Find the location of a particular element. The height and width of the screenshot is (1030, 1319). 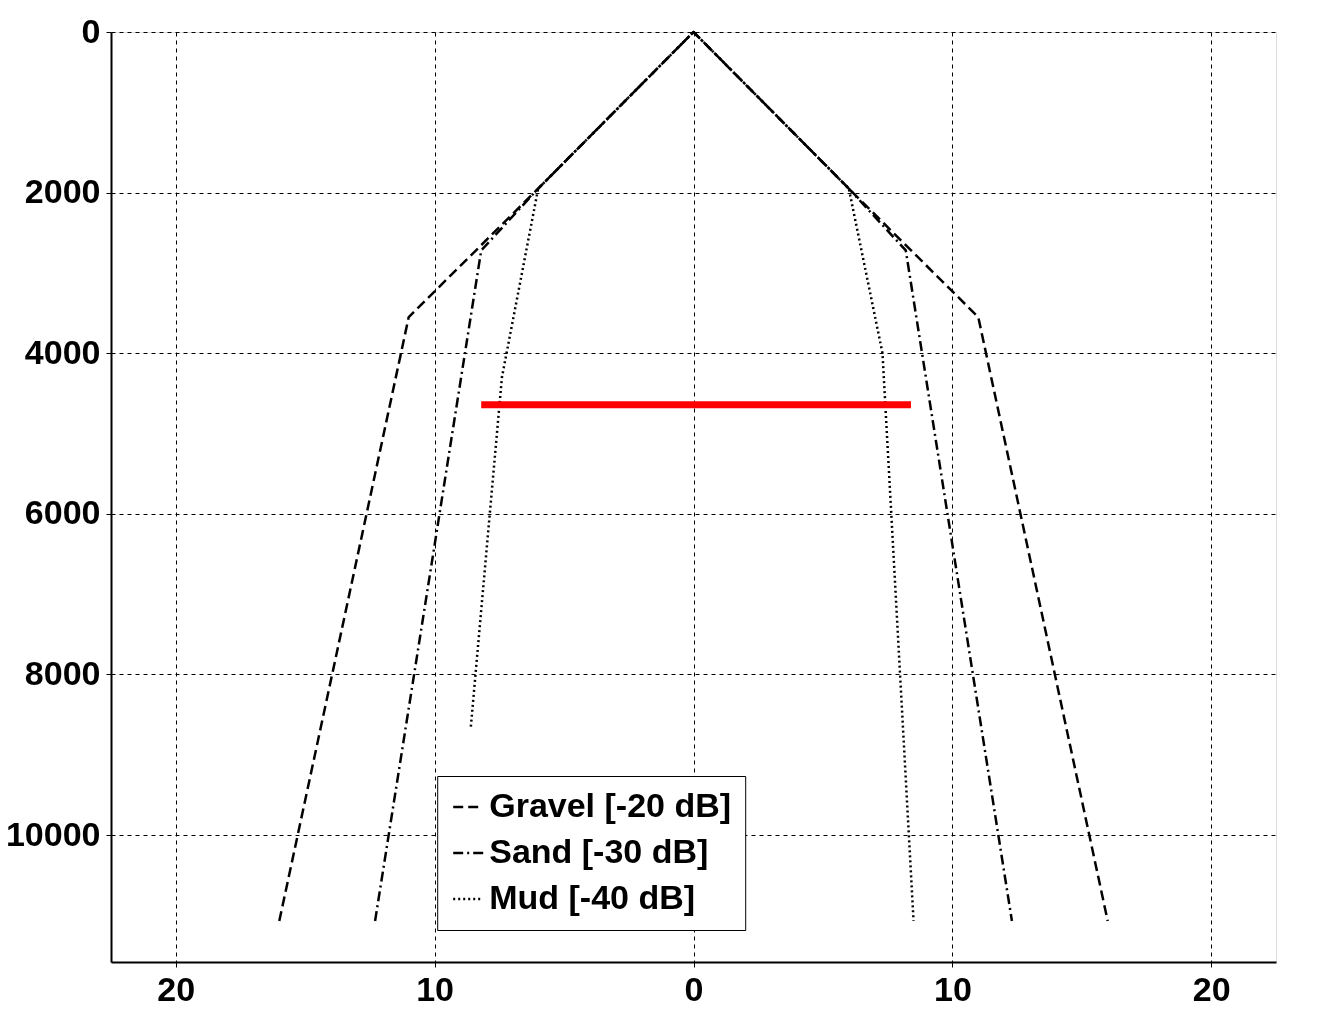

legend-label: Gravel [-20 dB] is located at coordinates (610, 805).